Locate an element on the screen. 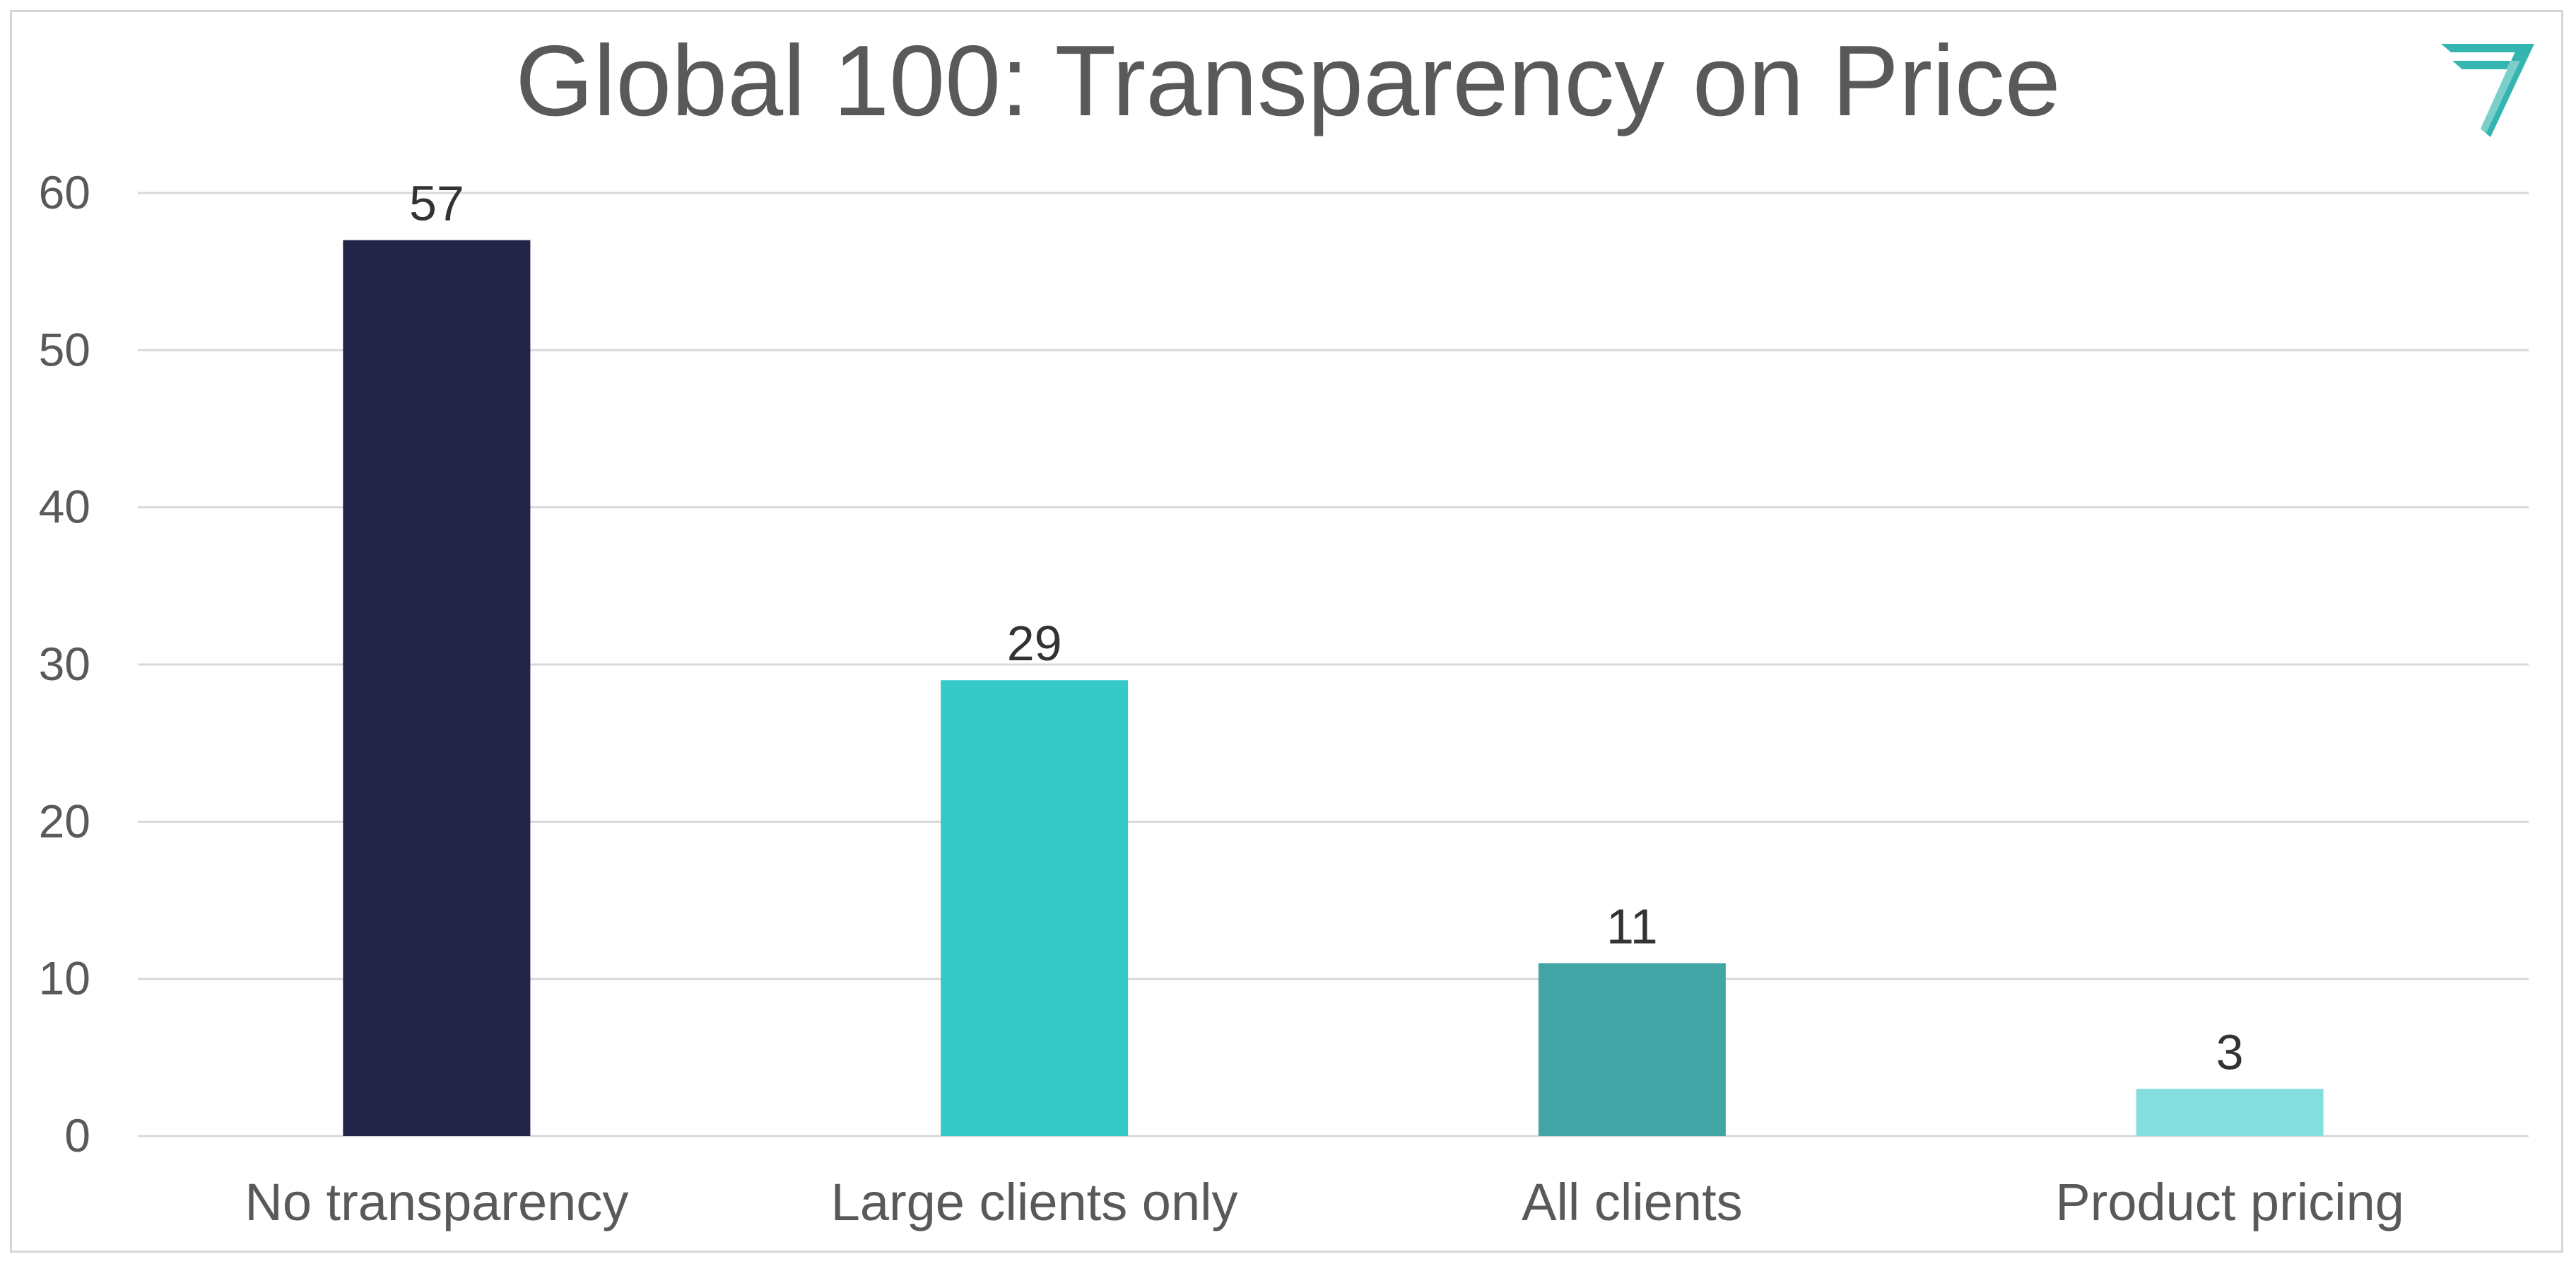  y-tick-label: 20 is located at coordinates (64, 821).